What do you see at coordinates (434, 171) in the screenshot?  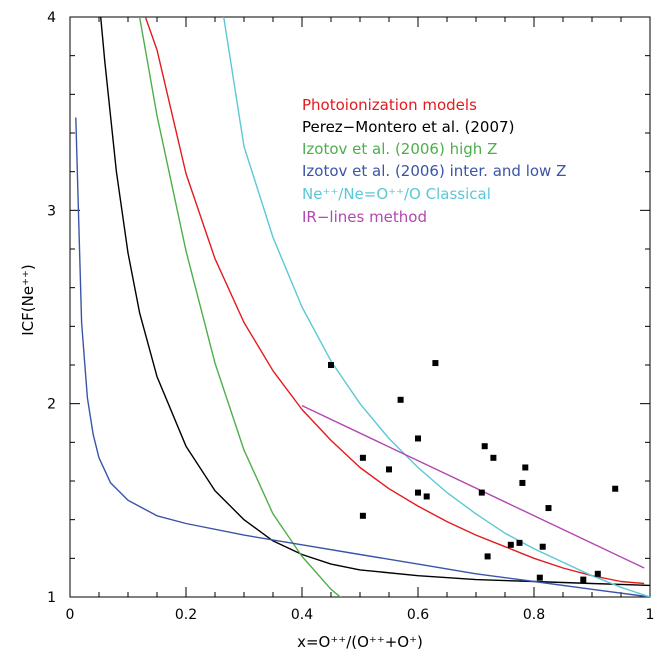 I see `legend-entry: Izotov et al. (2006) inter. and low Z` at bounding box center [434, 171].